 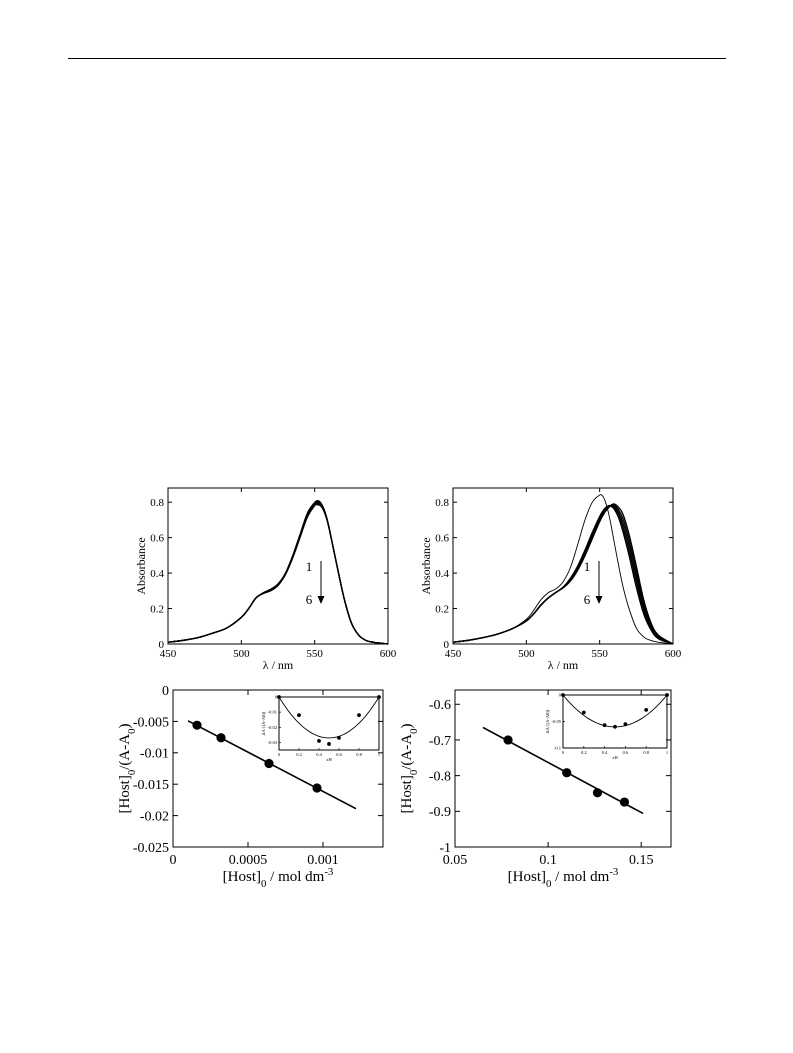 What do you see at coordinates (151, 848) in the screenshot?
I see `y-tick-label: -0.025` at bounding box center [151, 848].